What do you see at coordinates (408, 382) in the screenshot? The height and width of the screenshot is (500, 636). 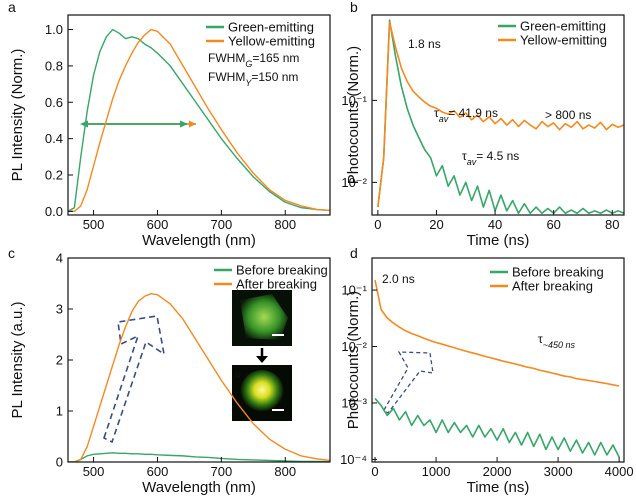 I see `dashed-arrow-d` at bounding box center [408, 382].